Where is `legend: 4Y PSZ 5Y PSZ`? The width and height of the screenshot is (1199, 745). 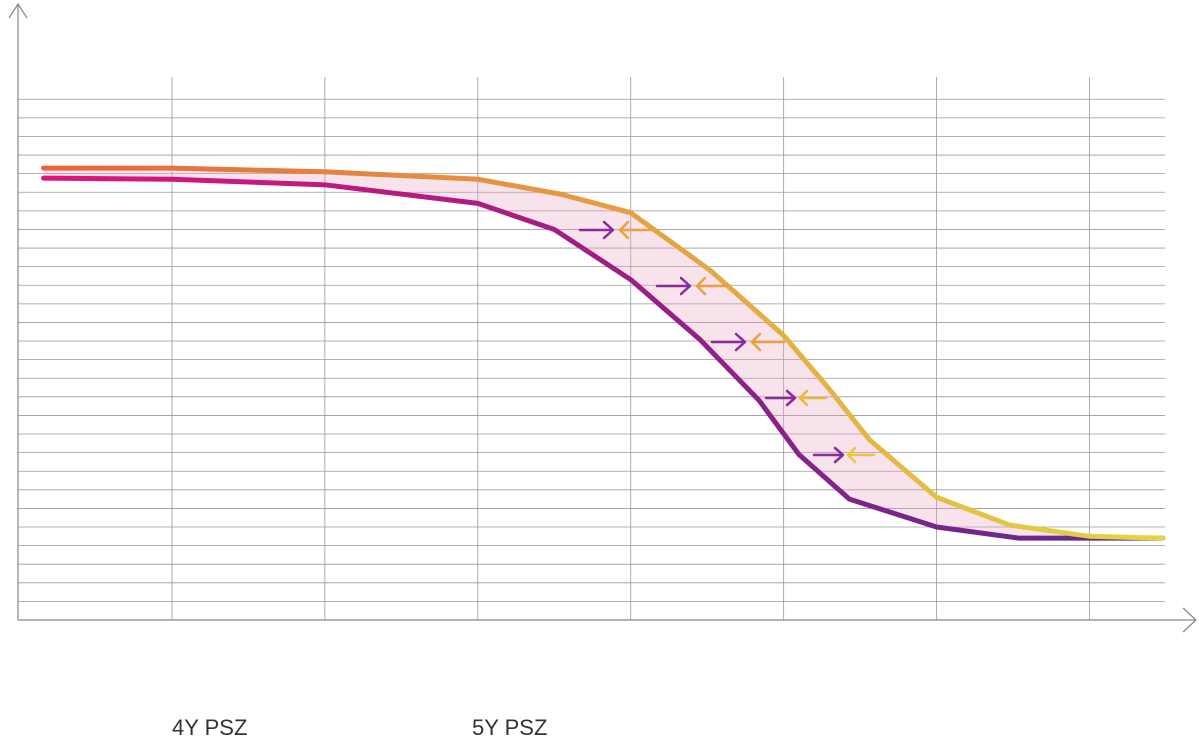
legend: 4Y PSZ 5Y PSZ is located at coordinates (290, 727).